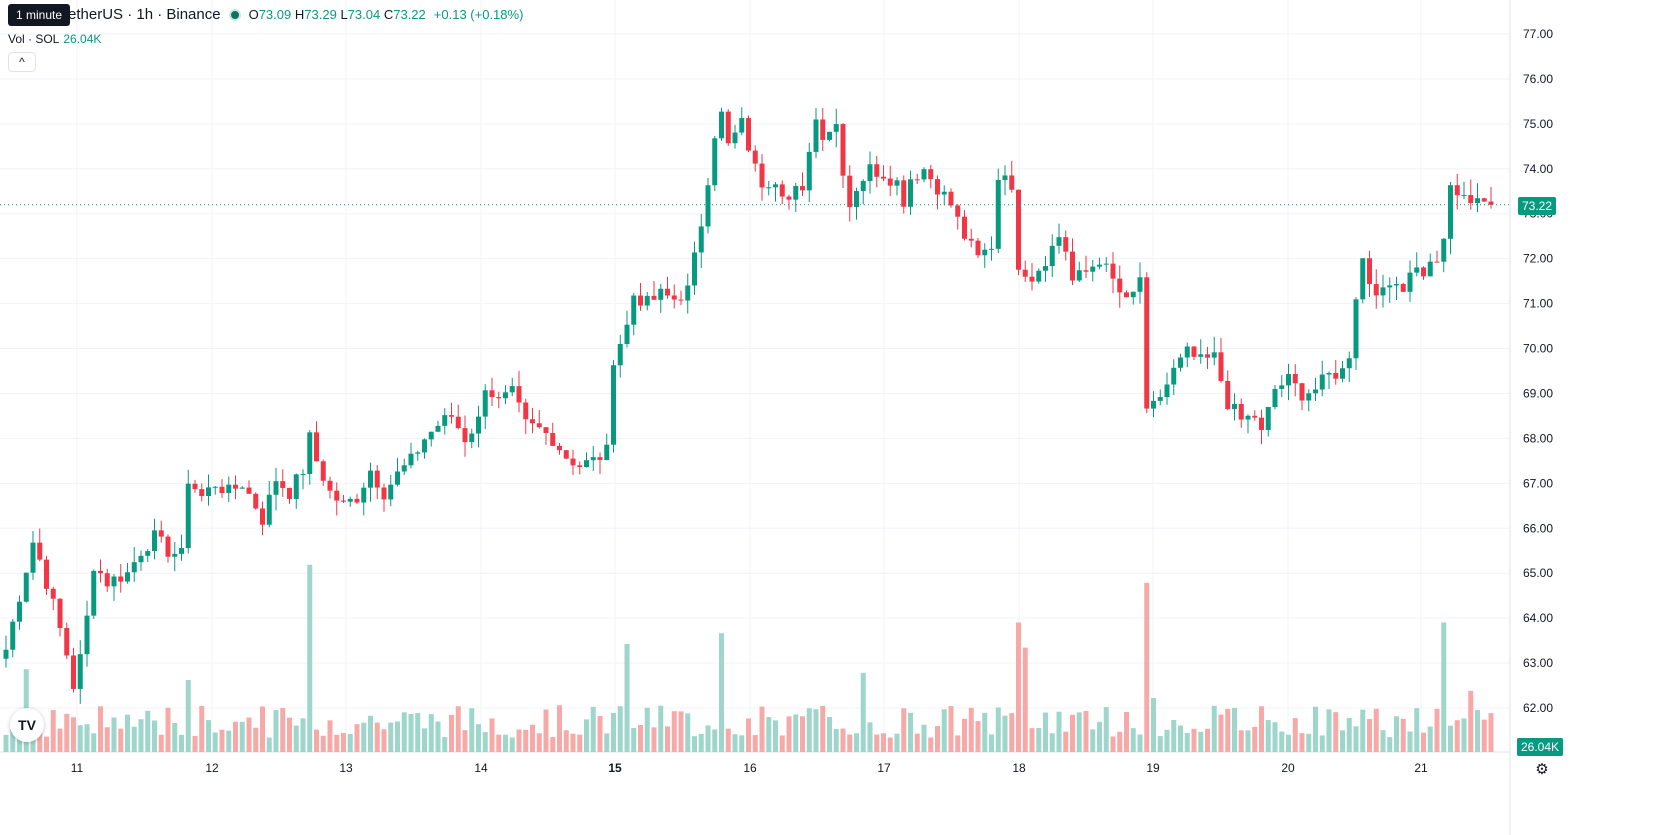 The image size is (1678, 835). Describe the element at coordinates (27, 725) in the screenshot. I see `tradingview-logo-icon: TV` at that location.